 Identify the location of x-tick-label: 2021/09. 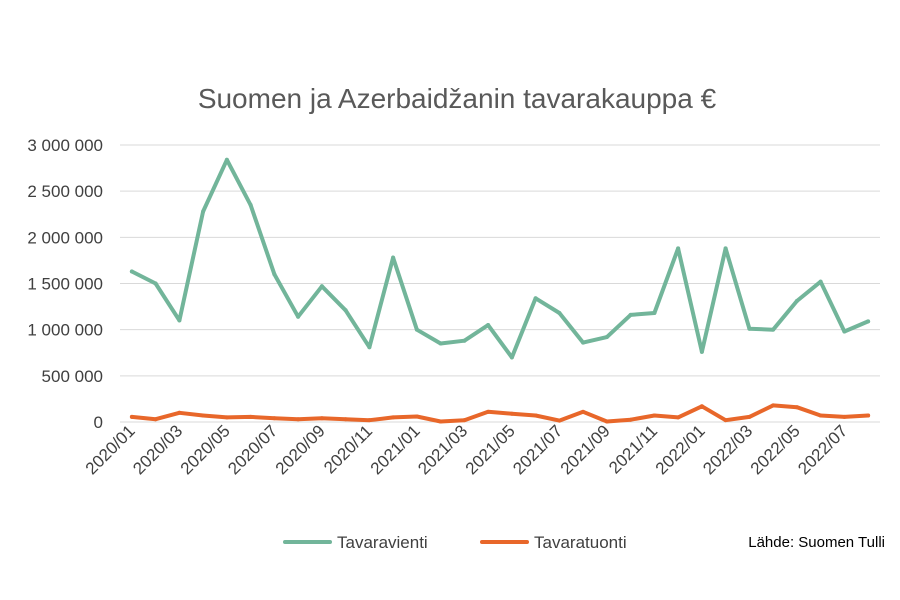
(585, 449).